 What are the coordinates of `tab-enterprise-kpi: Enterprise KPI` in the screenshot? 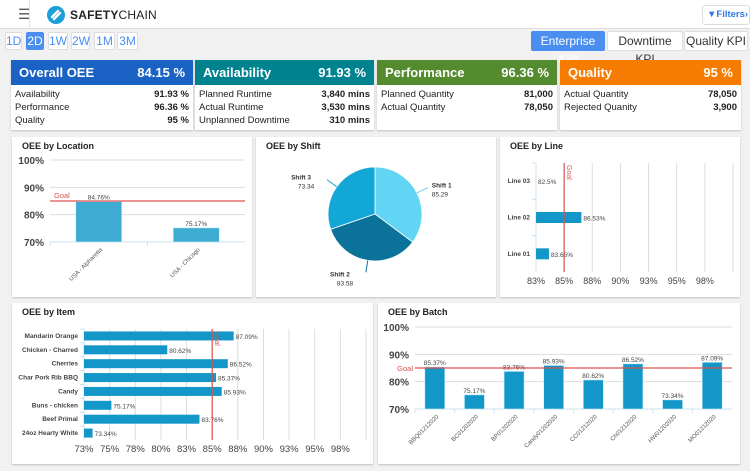 It's located at (568, 48).